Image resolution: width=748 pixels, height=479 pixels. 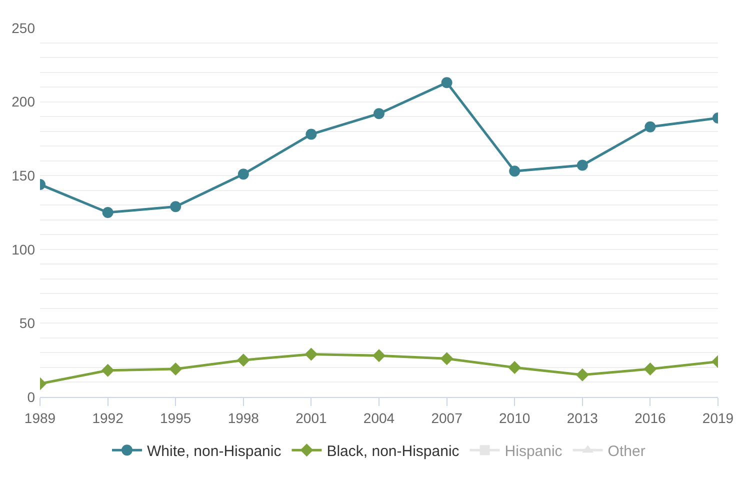 I want to click on x-tick-label: 2013, so click(x=582, y=418).